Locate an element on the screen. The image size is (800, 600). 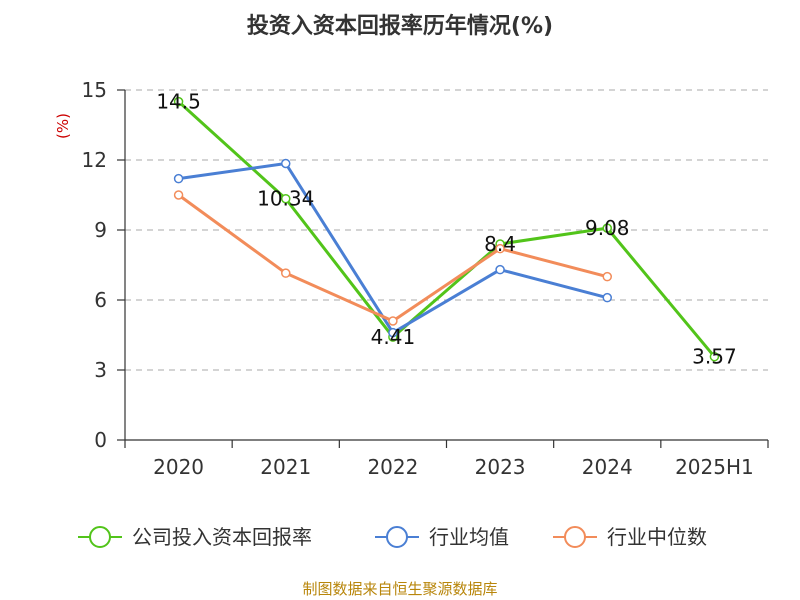
y-axis-unit-label: (%) is located at coordinates (63, 126).